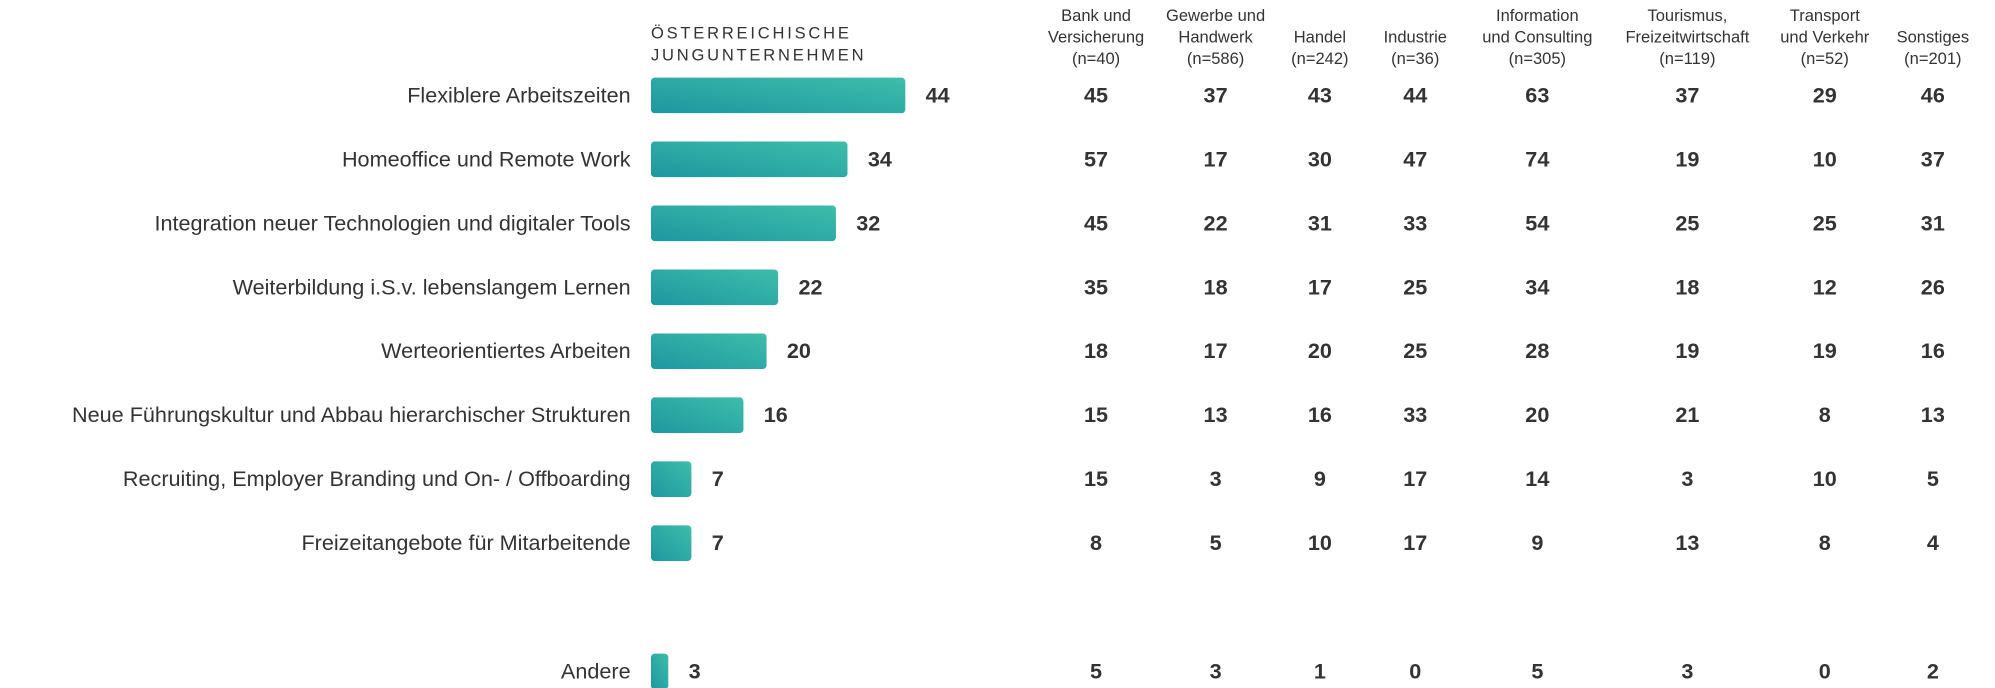 The width and height of the screenshot is (1995, 688). What do you see at coordinates (1320, 670) in the screenshot?
I see `table-cell: 1` at bounding box center [1320, 670].